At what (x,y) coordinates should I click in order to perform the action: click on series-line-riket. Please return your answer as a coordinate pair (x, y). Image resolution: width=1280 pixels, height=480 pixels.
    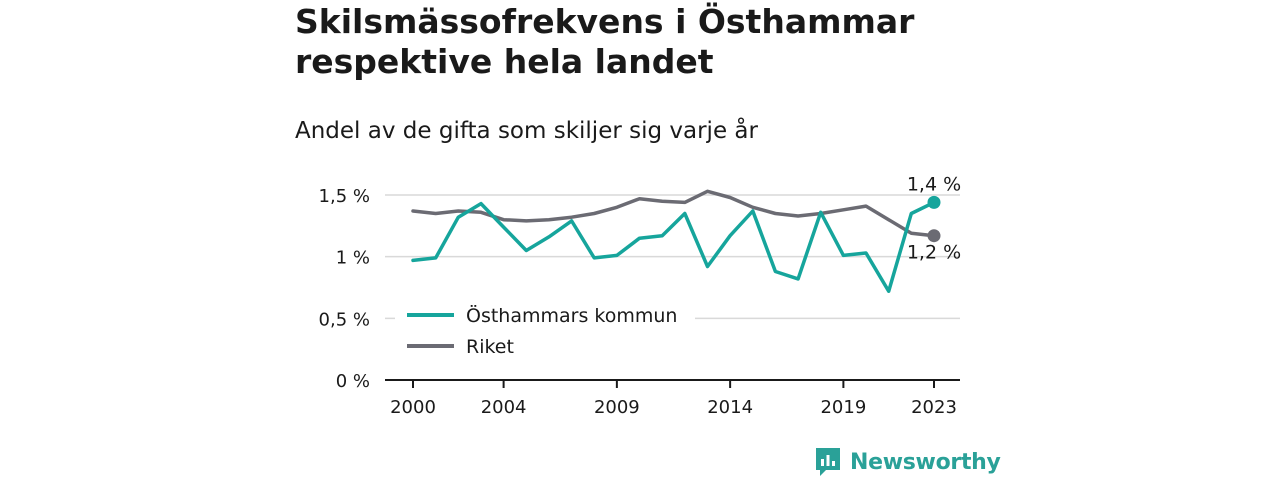
    Looking at the image, I should click on (673, 213).